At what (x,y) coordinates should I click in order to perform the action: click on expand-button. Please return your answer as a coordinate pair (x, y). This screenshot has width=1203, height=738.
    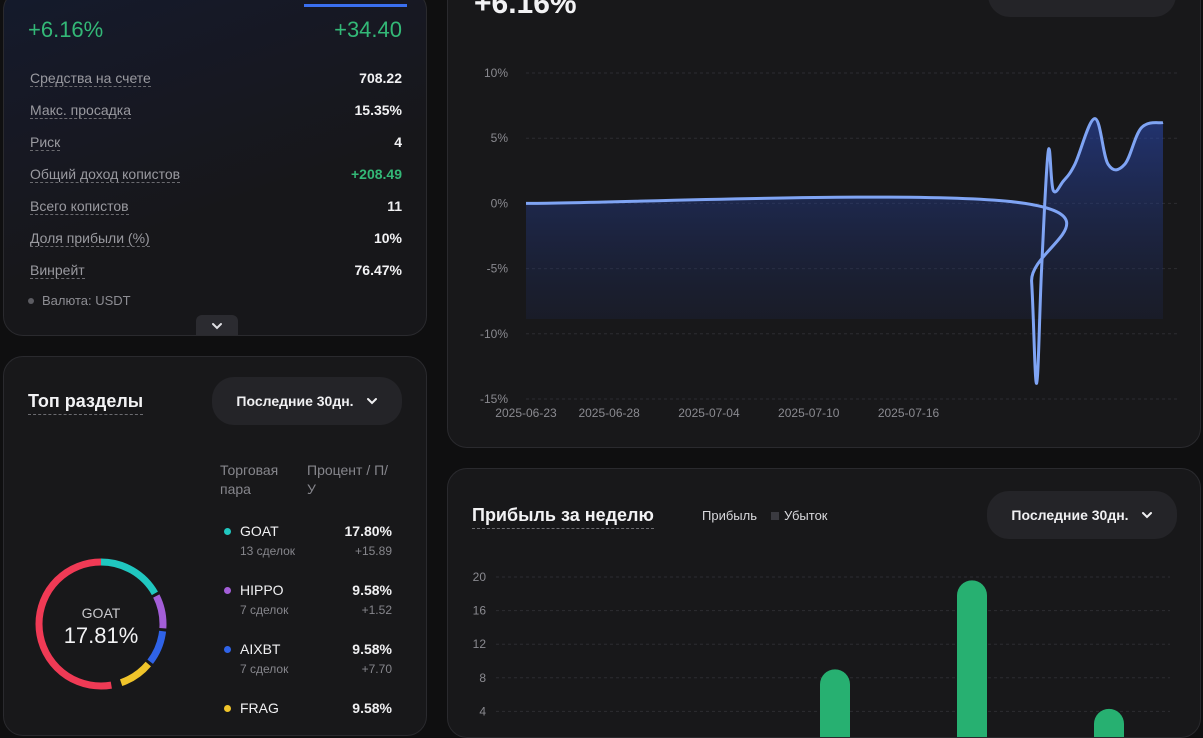
    Looking at the image, I should click on (217, 325).